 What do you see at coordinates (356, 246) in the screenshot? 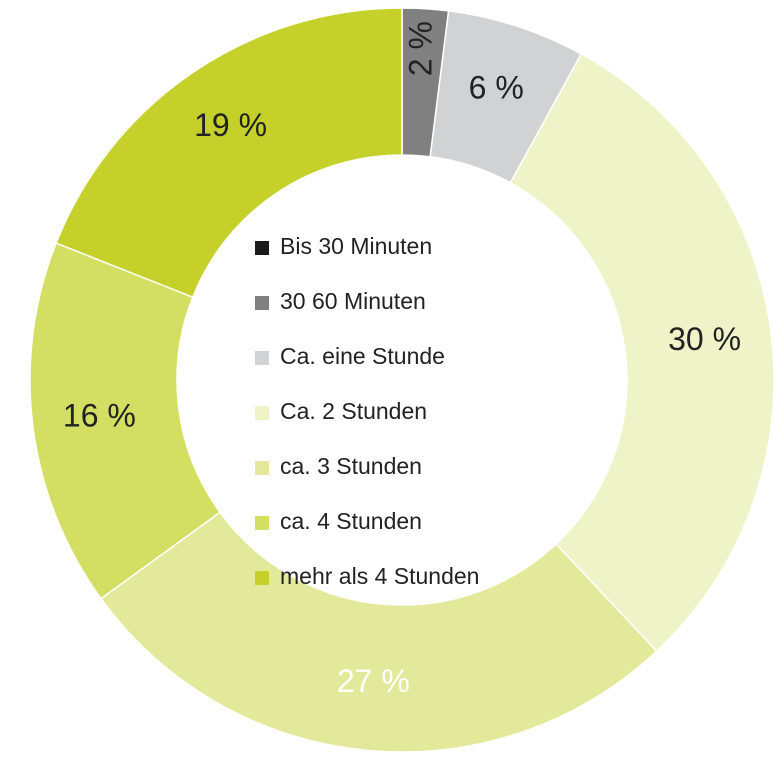
I see `legend-label: Bis 30 Minuten` at bounding box center [356, 246].